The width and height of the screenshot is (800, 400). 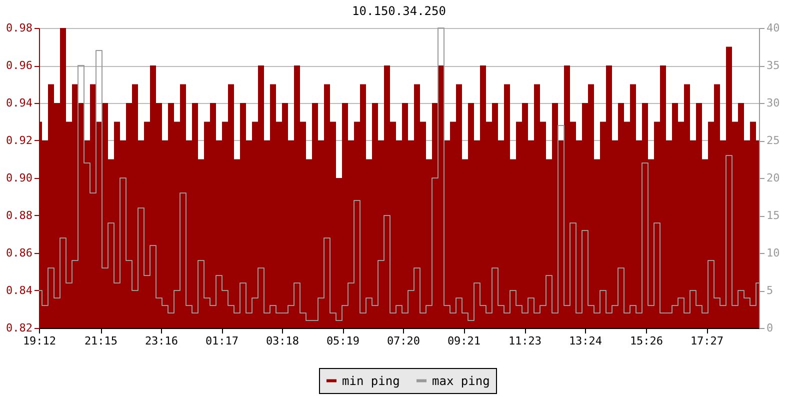 What do you see at coordinates (707, 341) in the screenshot?
I see `x-tick-label: 17:27` at bounding box center [707, 341].